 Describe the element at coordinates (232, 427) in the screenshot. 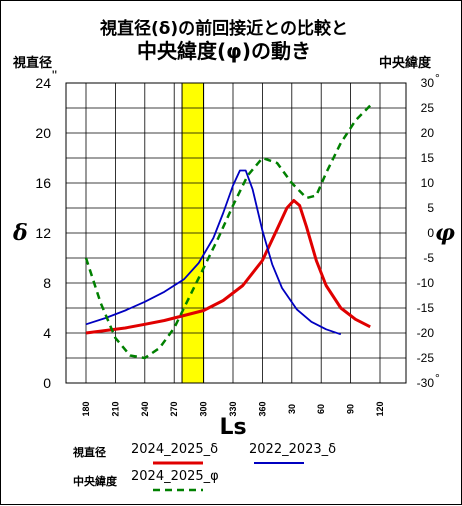

I see `x-axis-title: Ls` at that location.